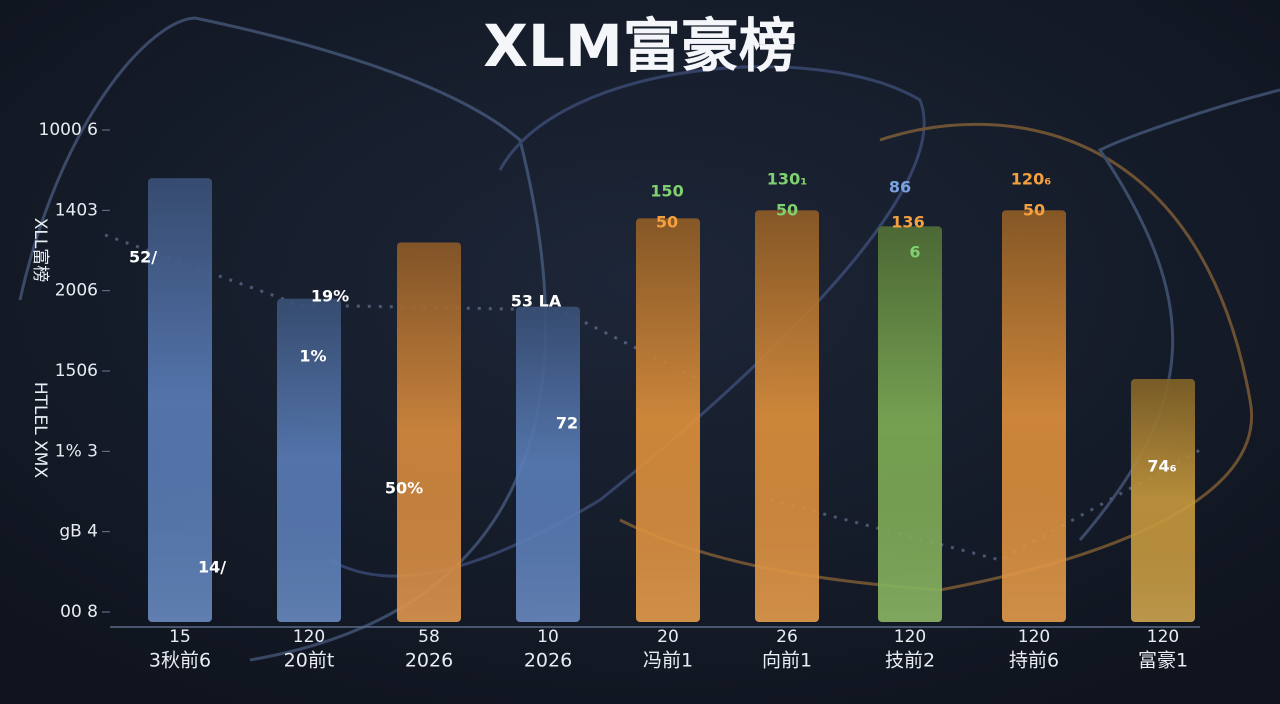  Describe the element at coordinates (76, 210) in the screenshot. I see `y-tick-label: 1403` at that location.